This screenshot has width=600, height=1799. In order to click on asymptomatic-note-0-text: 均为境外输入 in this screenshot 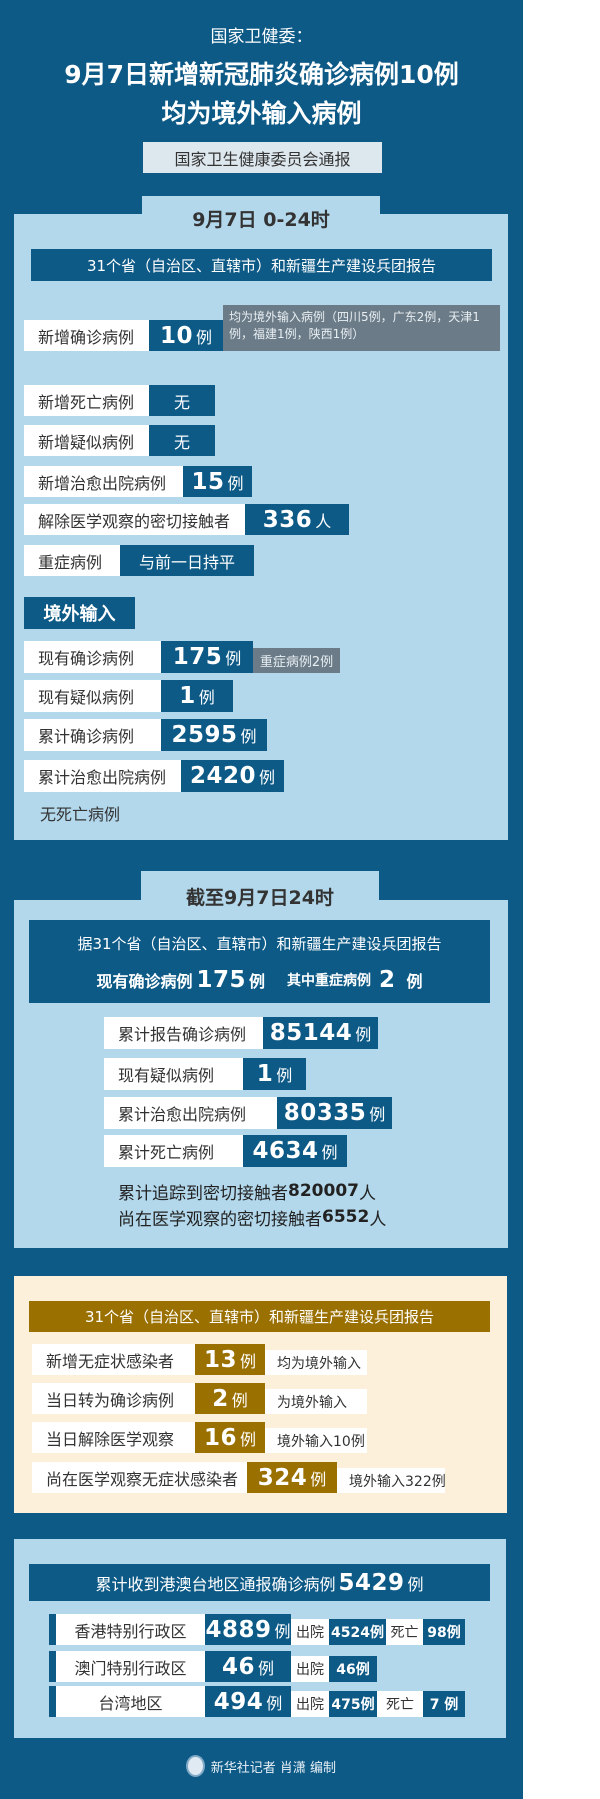, I will do `click(319, 1363)`.